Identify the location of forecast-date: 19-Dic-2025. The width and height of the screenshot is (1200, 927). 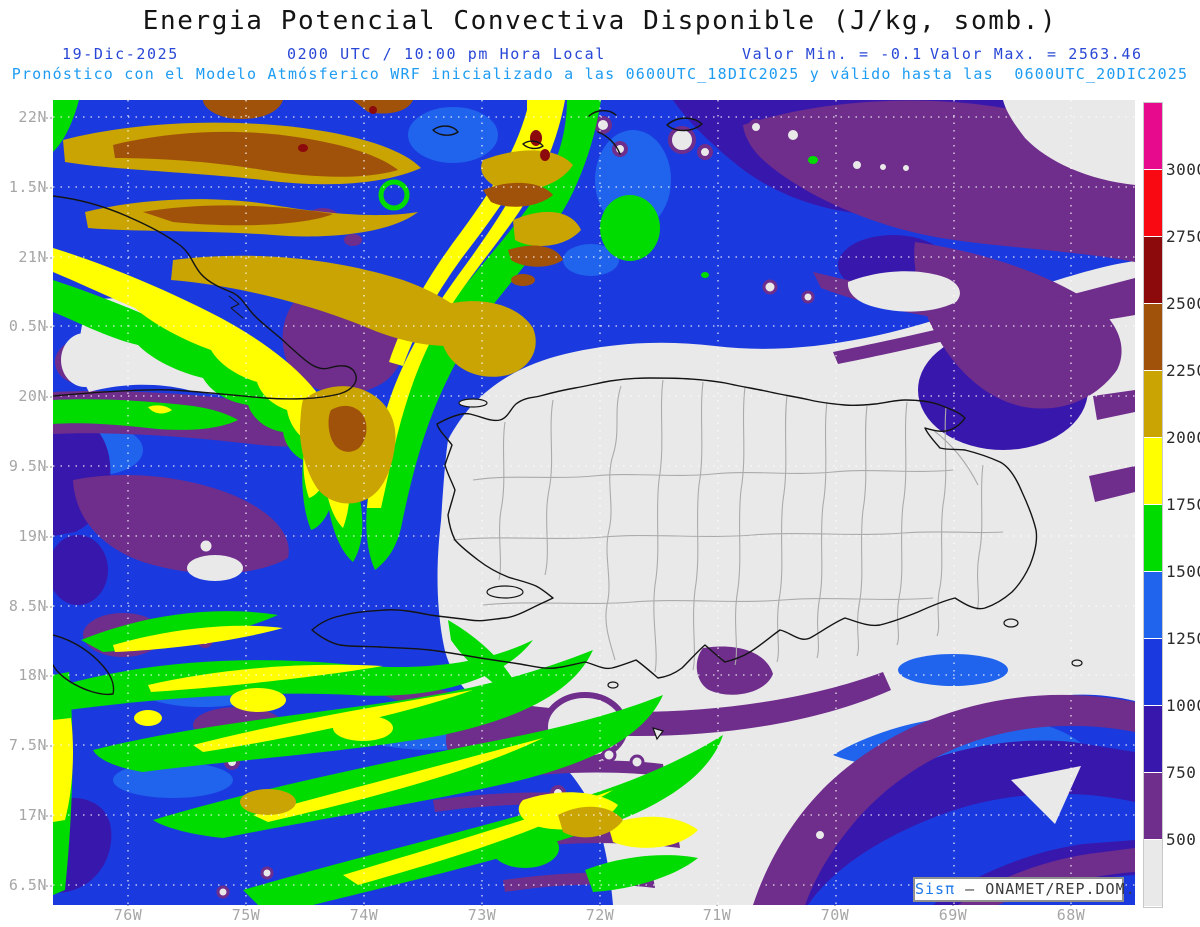
(120, 54).